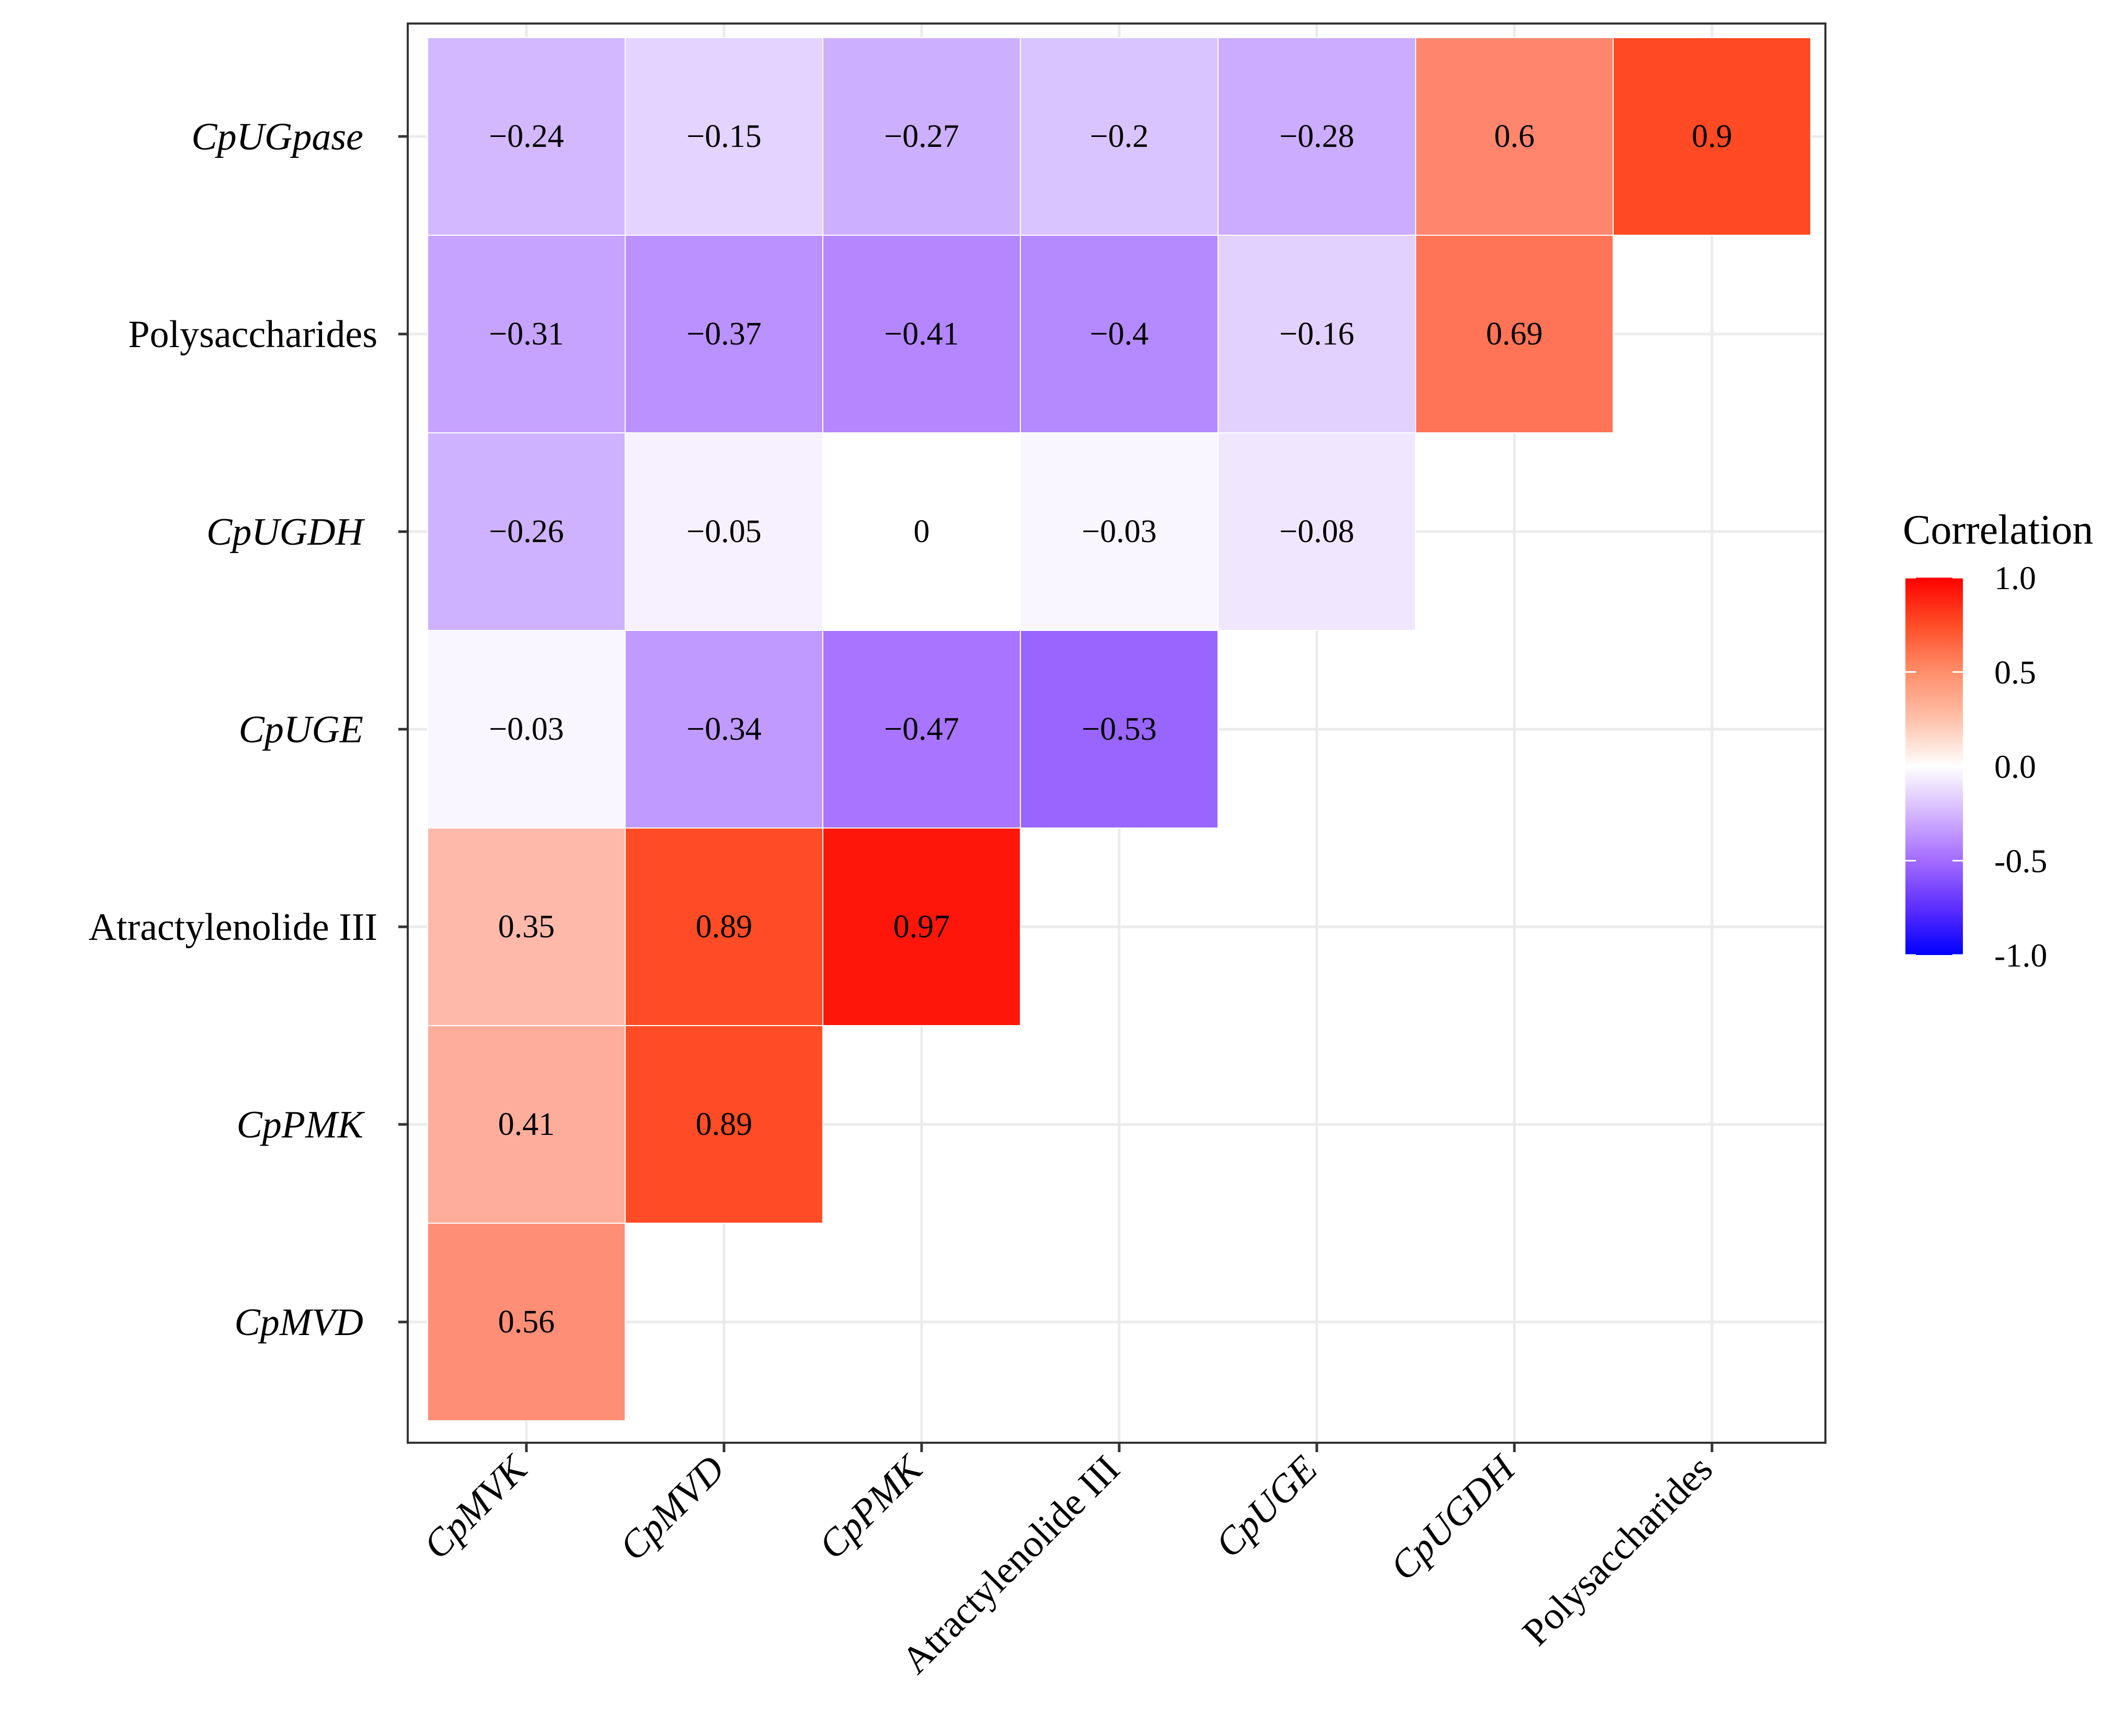  Describe the element at coordinates (673, 1508) in the screenshot. I see `x-tick-label-cpmvd: CpMVD` at that location.